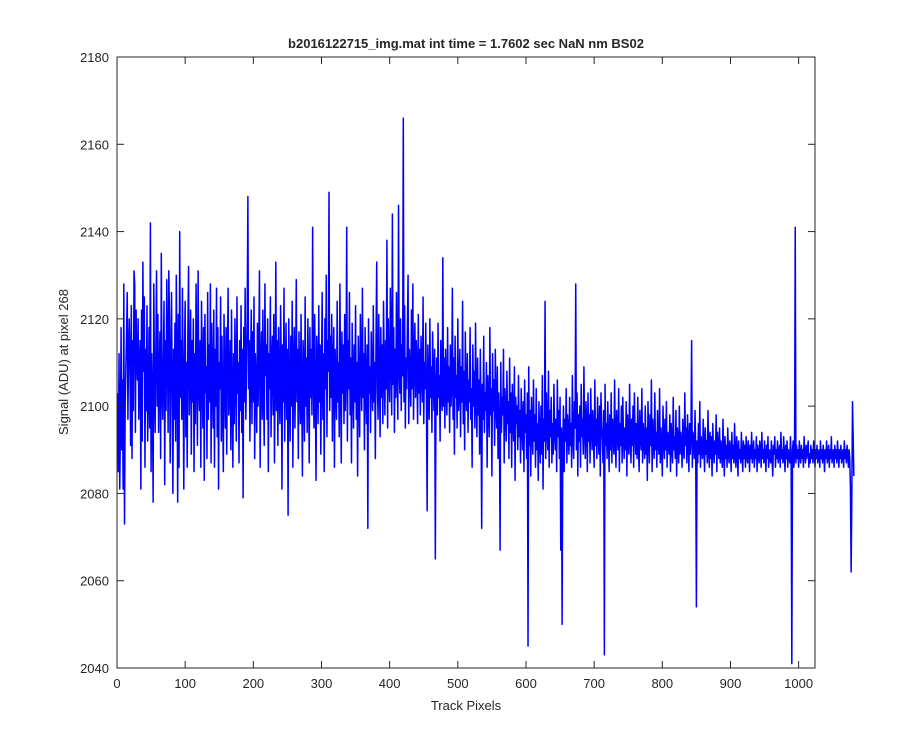  I want to click on x-axis-label: Track Pixels, so click(466, 705).